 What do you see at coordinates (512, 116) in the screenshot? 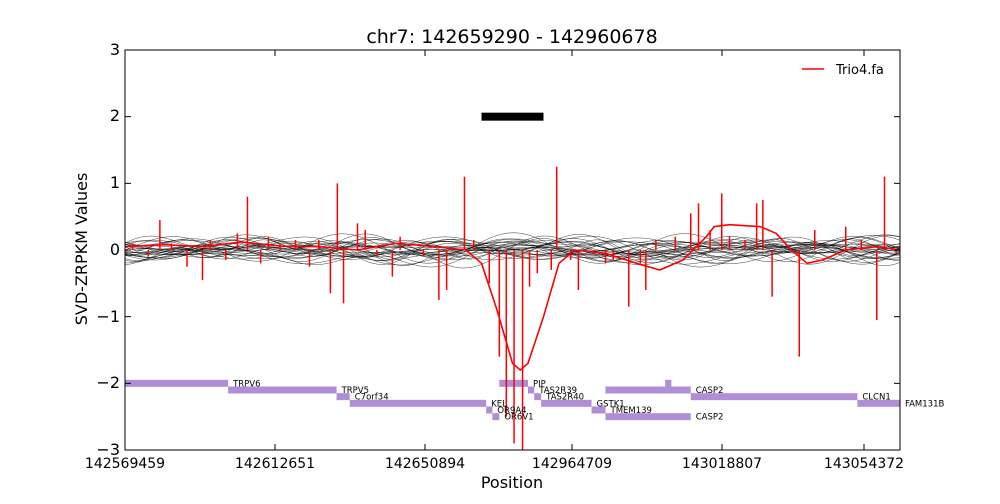
I see `call-segment` at bounding box center [512, 116].